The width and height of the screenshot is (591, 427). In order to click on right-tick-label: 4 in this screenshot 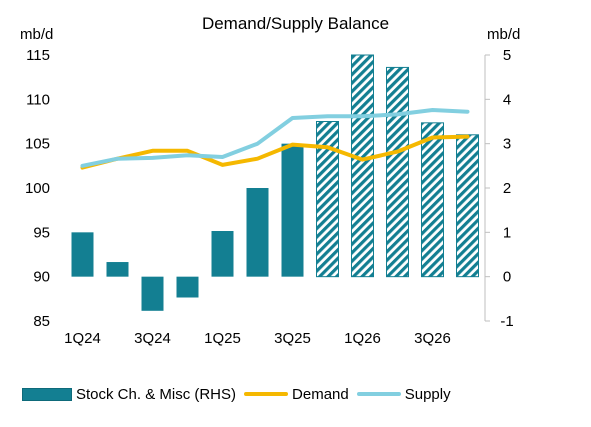, I will do `click(507, 99)`.